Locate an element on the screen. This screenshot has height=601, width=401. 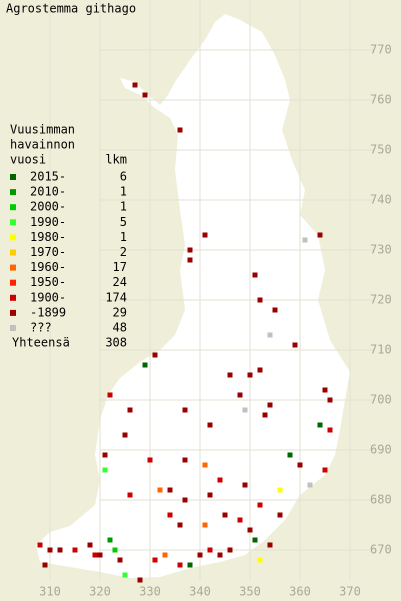
legend-count: 24 is located at coordinates (120, 282).